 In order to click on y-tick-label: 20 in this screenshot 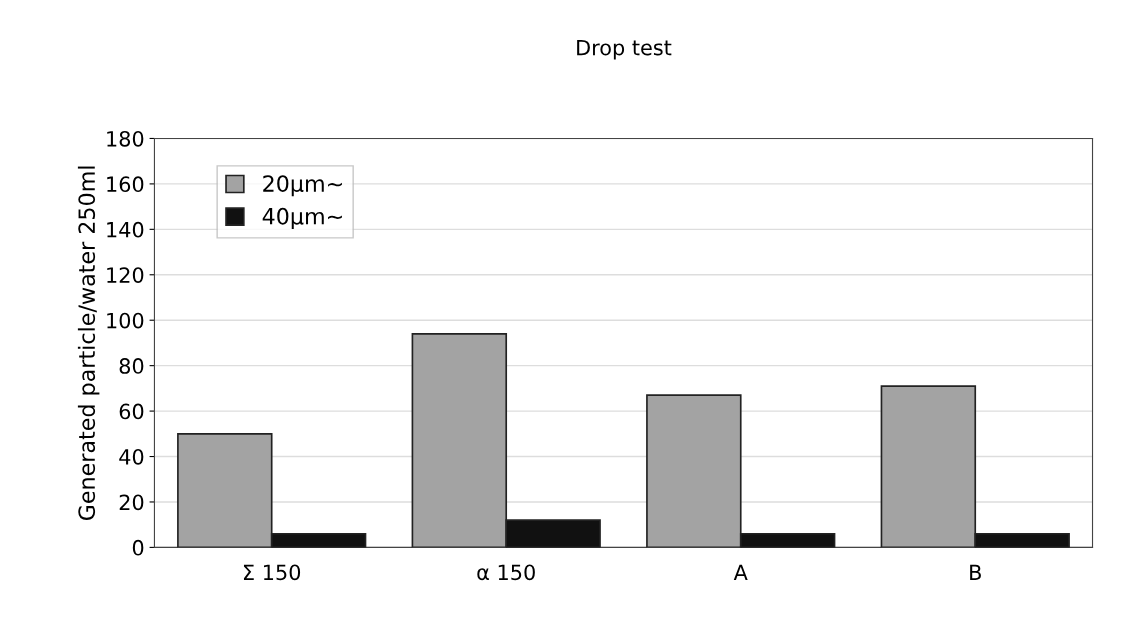, I will do `click(131, 502)`.